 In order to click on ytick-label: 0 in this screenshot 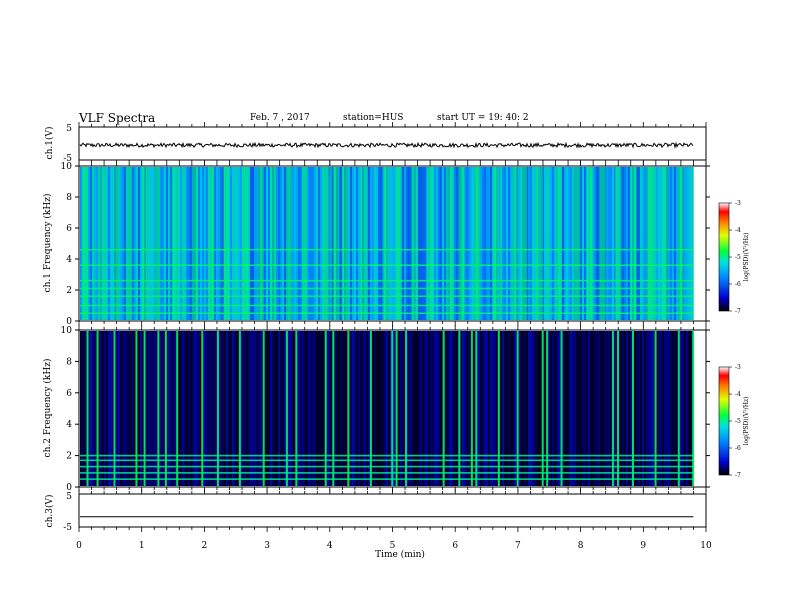, I will do `click(69, 322)`.